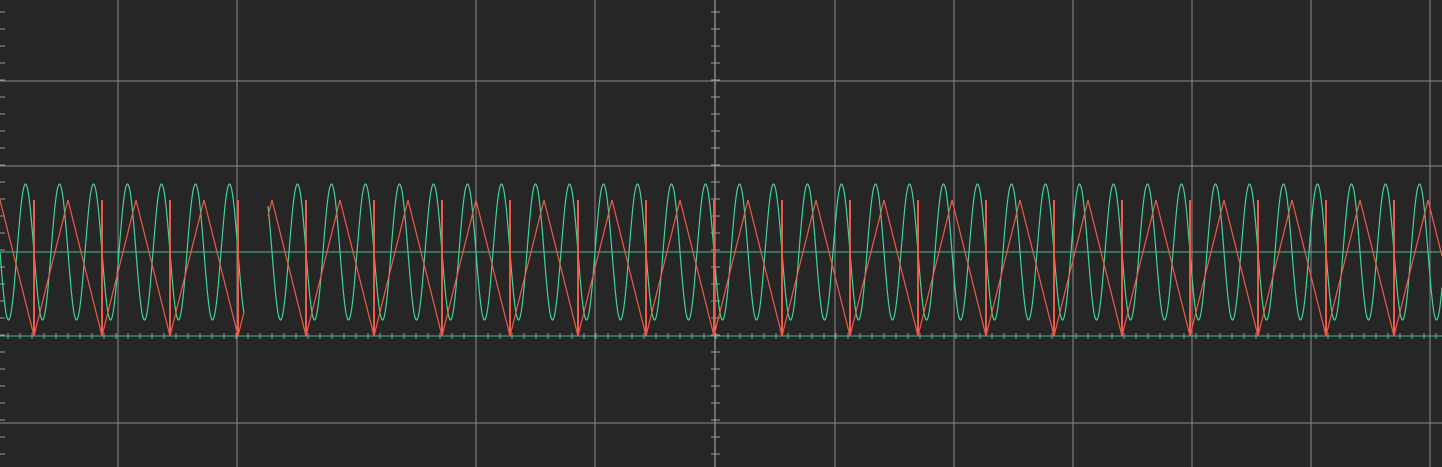 Image resolution: width=1442 pixels, height=467 pixels. Describe the element at coordinates (122, 268) in the screenshot. I see `channel-2-triangle-trace` at that location.